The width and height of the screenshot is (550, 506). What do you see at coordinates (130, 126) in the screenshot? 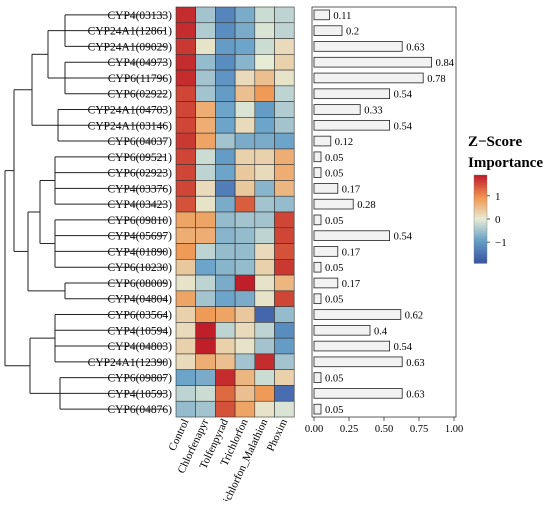
I see `gene-label: CYP24A1(03146)` at bounding box center [130, 126].